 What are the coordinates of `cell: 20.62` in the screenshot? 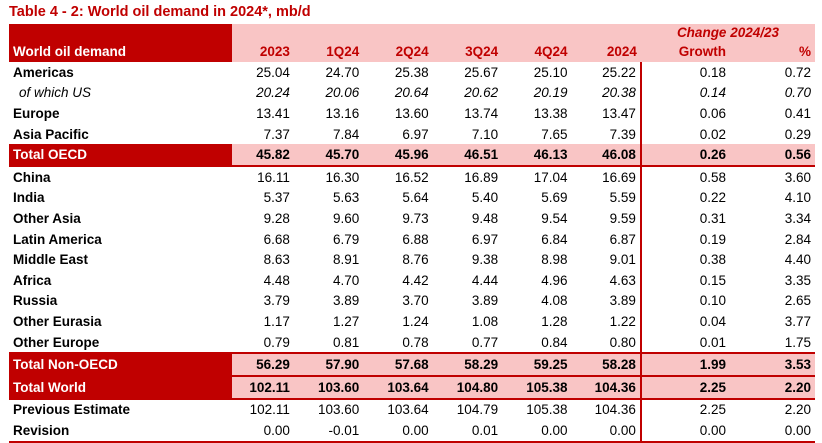 It's located at (481, 93).